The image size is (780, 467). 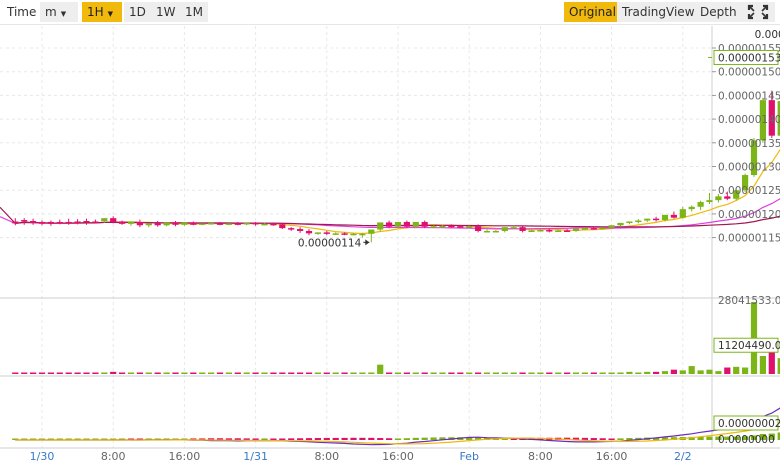 I want to click on high-price-label: 0.00000158, so click(x=767, y=35).